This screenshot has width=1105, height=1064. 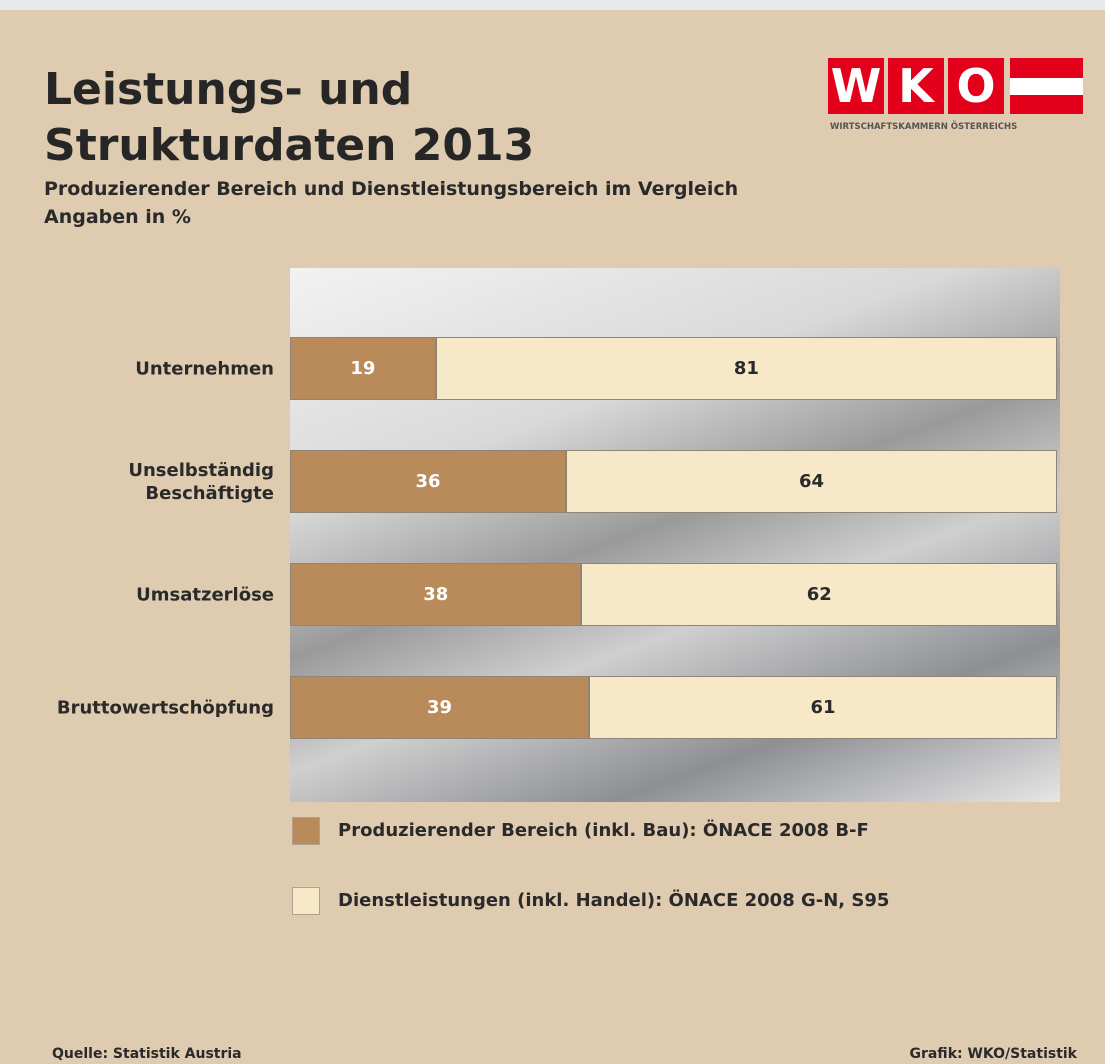 What do you see at coordinates (205, 594) in the screenshot?
I see `category-label: Umsatzerlöse` at bounding box center [205, 594].